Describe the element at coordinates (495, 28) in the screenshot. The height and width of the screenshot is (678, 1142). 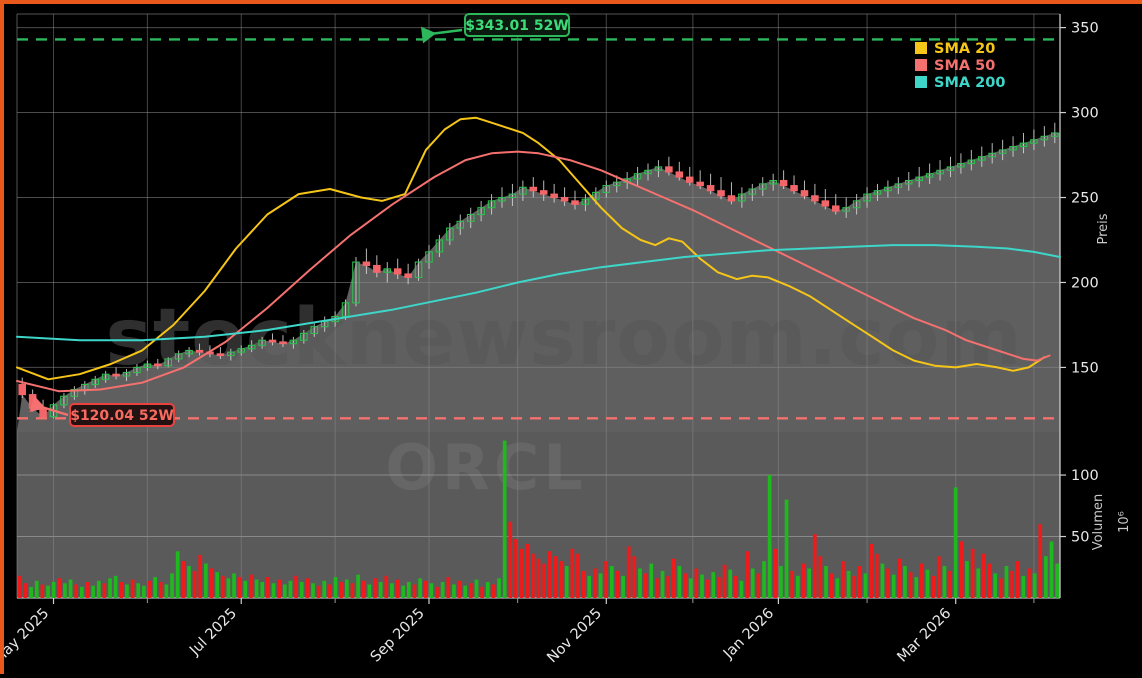
I see `annotation-high-52w: $343.01 52W` at that location.